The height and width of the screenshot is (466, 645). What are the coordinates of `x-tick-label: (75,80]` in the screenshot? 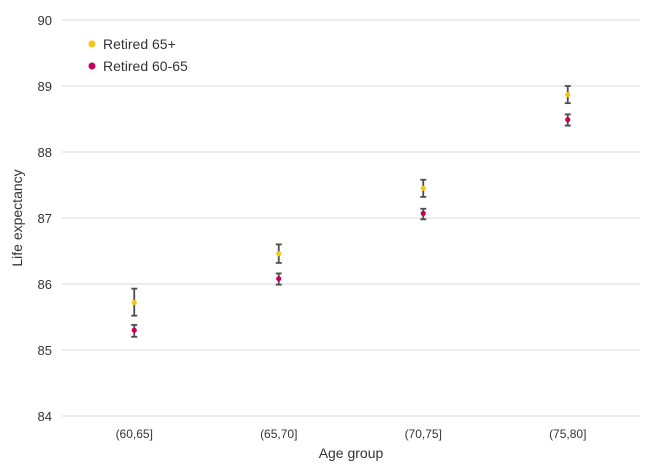 It's located at (567, 434).